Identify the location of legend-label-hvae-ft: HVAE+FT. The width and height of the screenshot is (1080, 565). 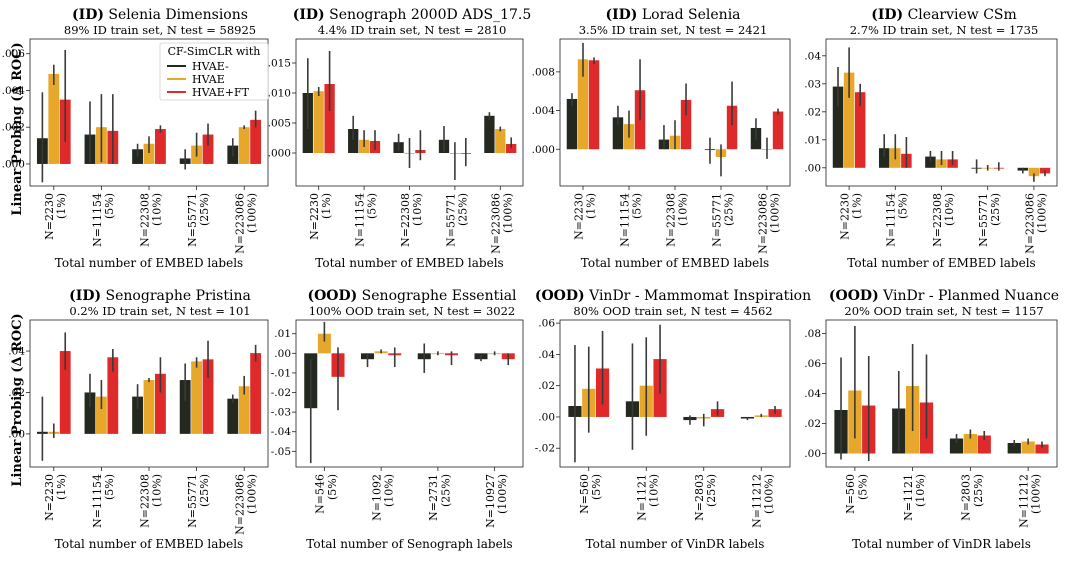
(221, 92).